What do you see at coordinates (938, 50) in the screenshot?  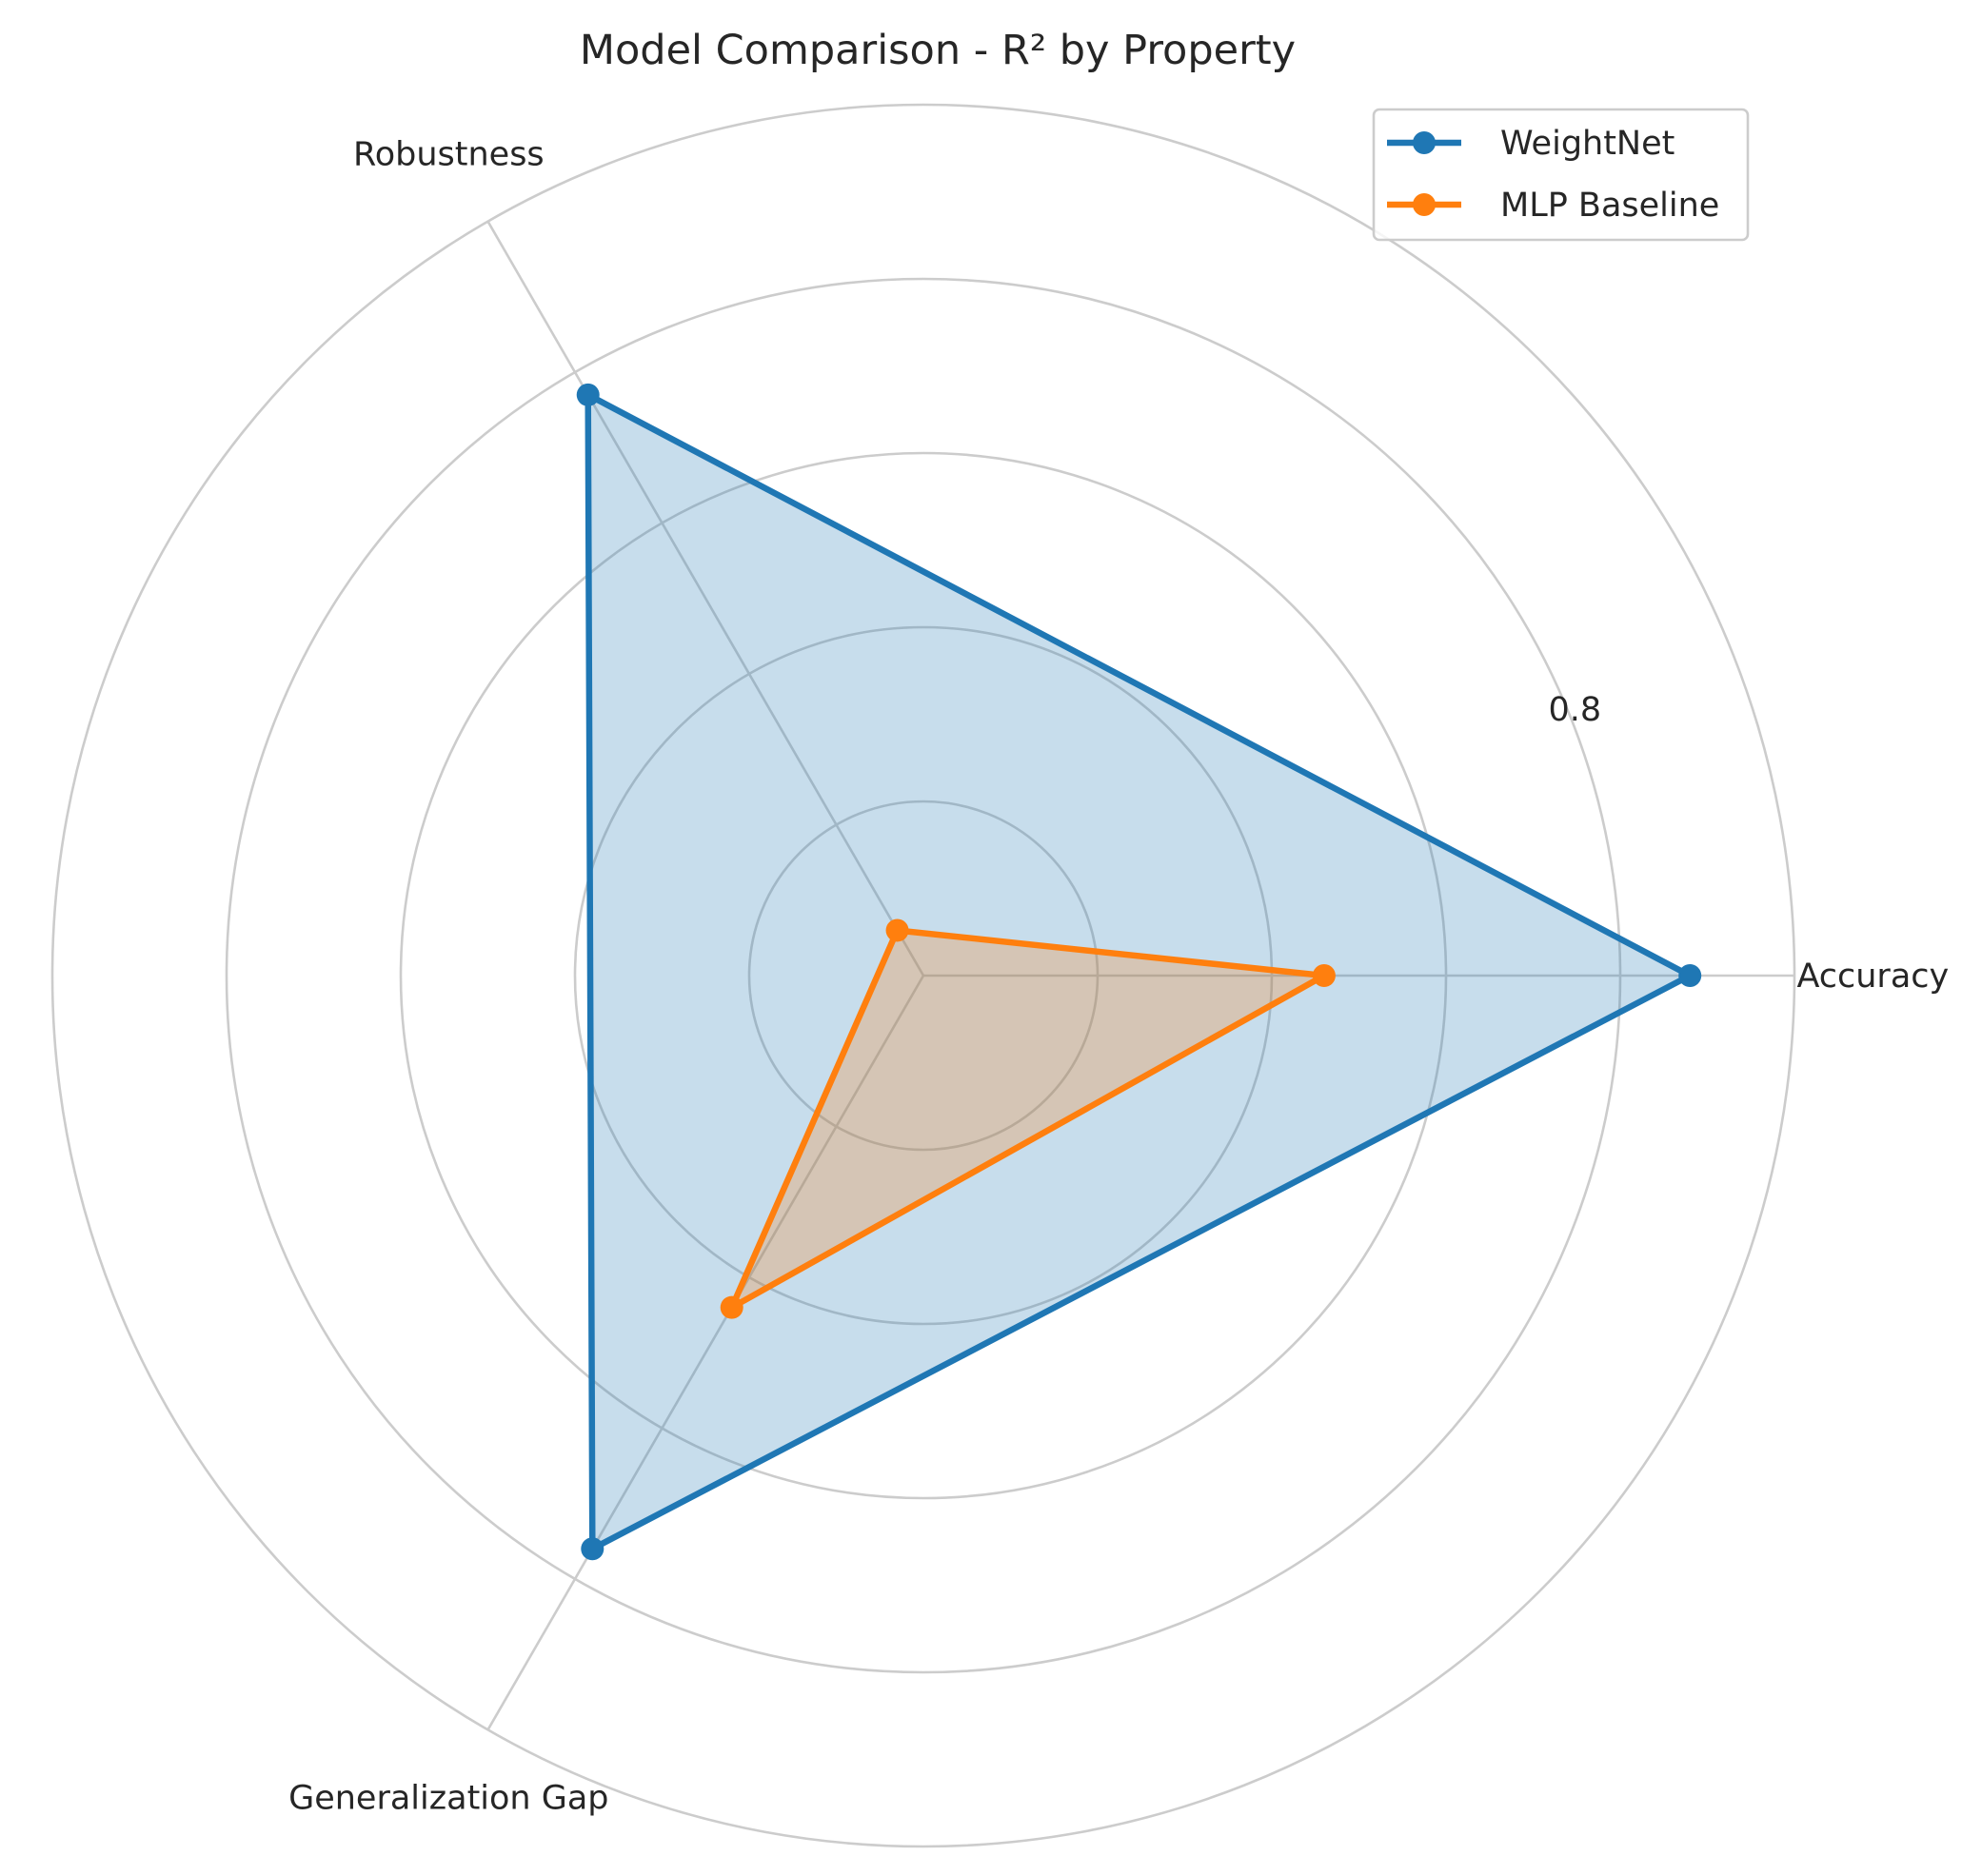 I see `chart-title: Model Comparison - R² by Property` at bounding box center [938, 50].